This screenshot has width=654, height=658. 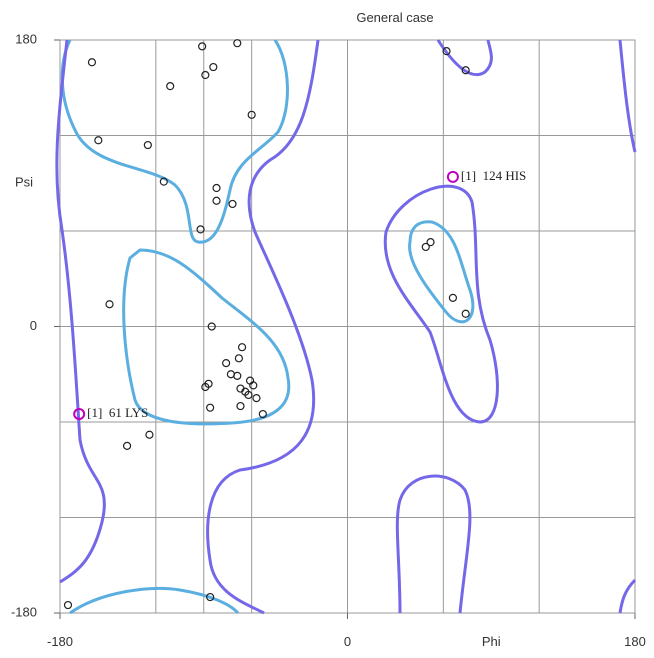 I want to click on point-label: [1] 61 LYS, so click(x=117, y=412).